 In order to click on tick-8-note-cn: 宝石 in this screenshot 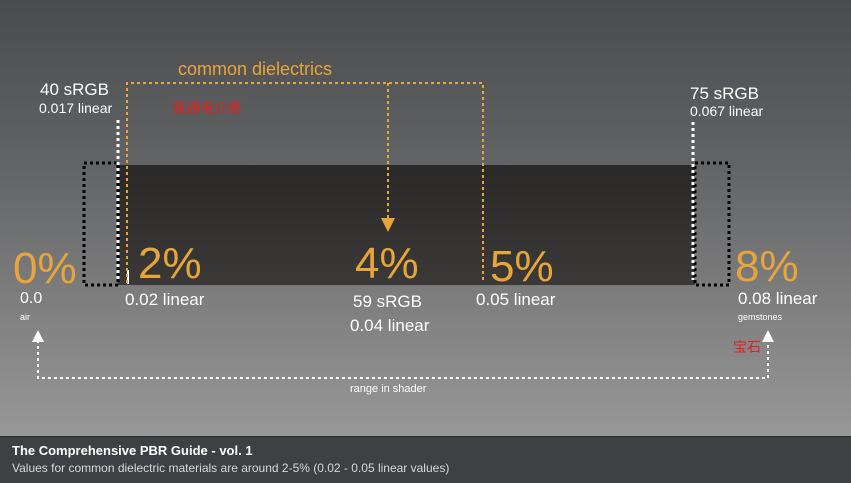, I will do `click(747, 348)`.